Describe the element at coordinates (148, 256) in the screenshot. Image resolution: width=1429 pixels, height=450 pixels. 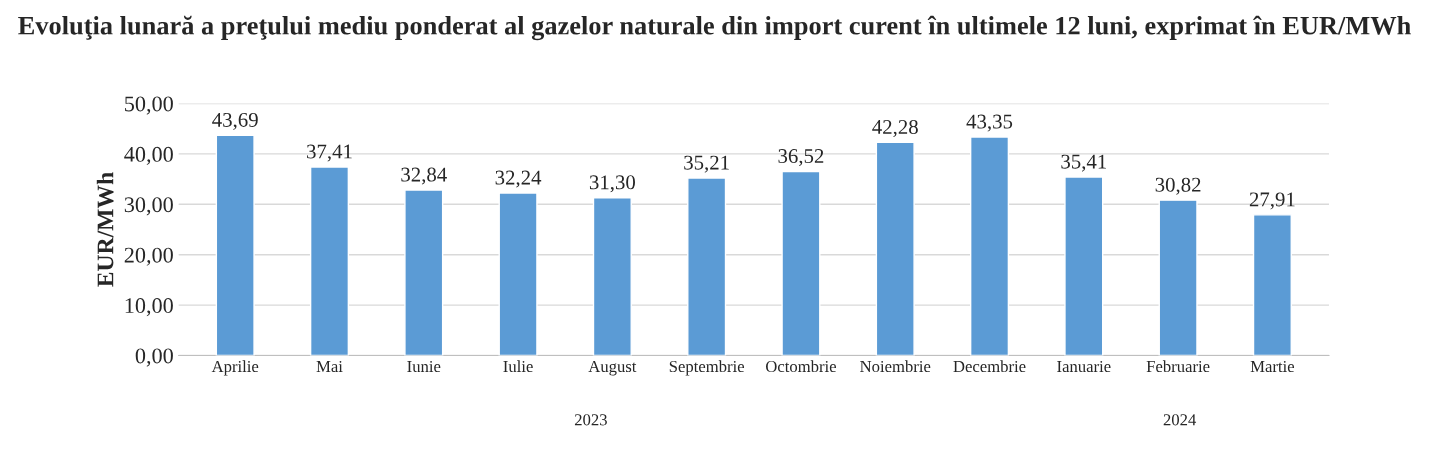
I see `y-tick-label: 20,00` at that location.